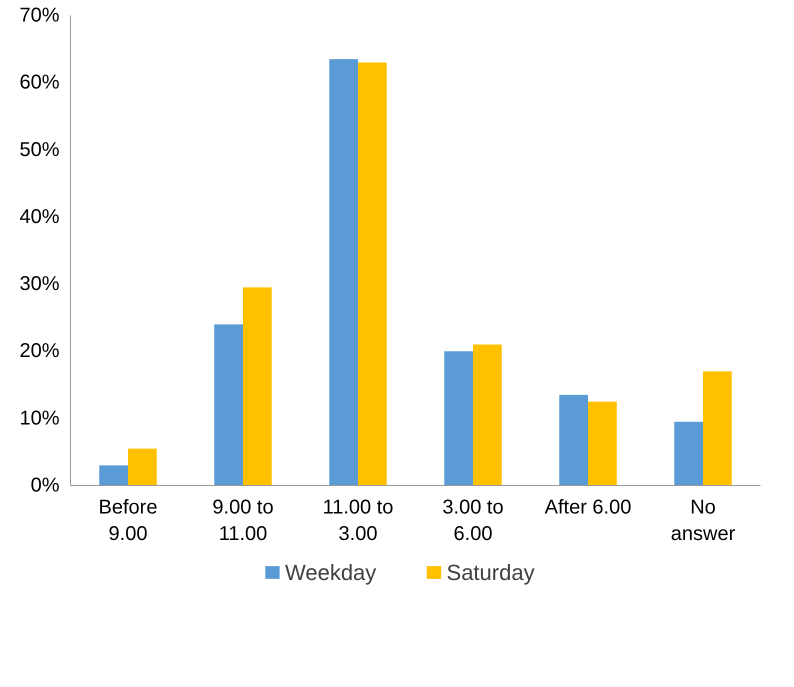  I want to click on y-tick-label: 20%, so click(39, 351).